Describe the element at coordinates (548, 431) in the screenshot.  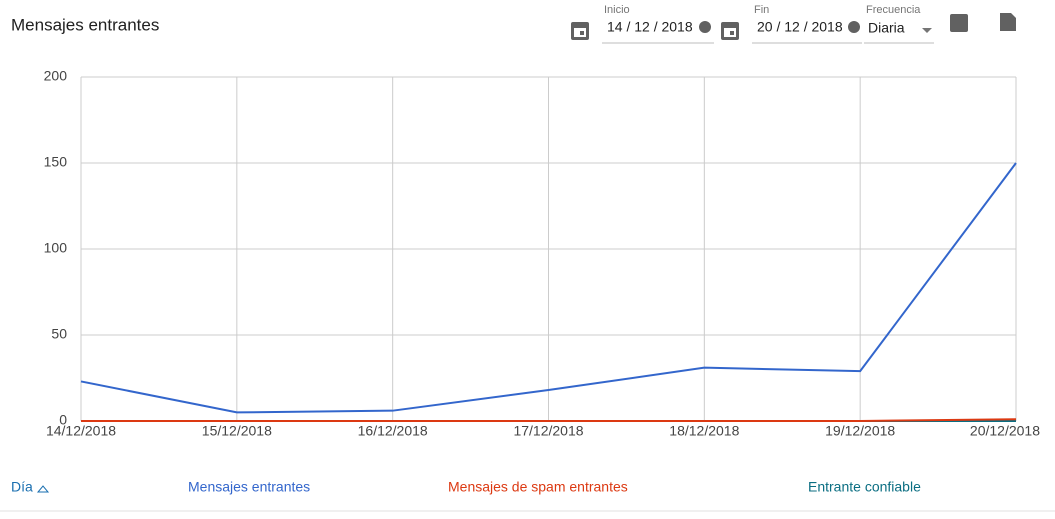
I see `x-tick-label: 17/12/2018` at that location.